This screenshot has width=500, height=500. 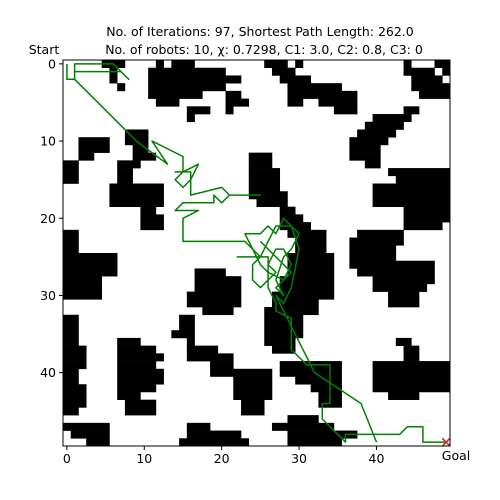 I want to click on y-tick-label: 30, so click(x=48, y=295).